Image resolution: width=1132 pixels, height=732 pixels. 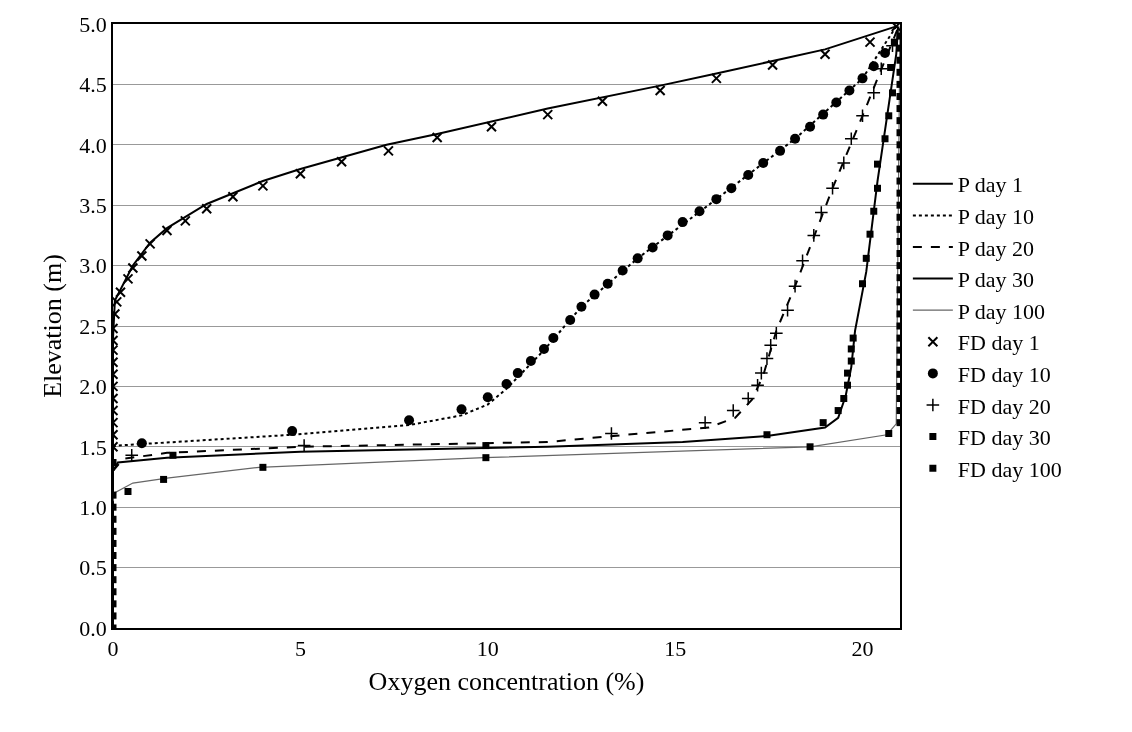 I want to click on legend-label: FD day 20, so click(x=1004, y=406).